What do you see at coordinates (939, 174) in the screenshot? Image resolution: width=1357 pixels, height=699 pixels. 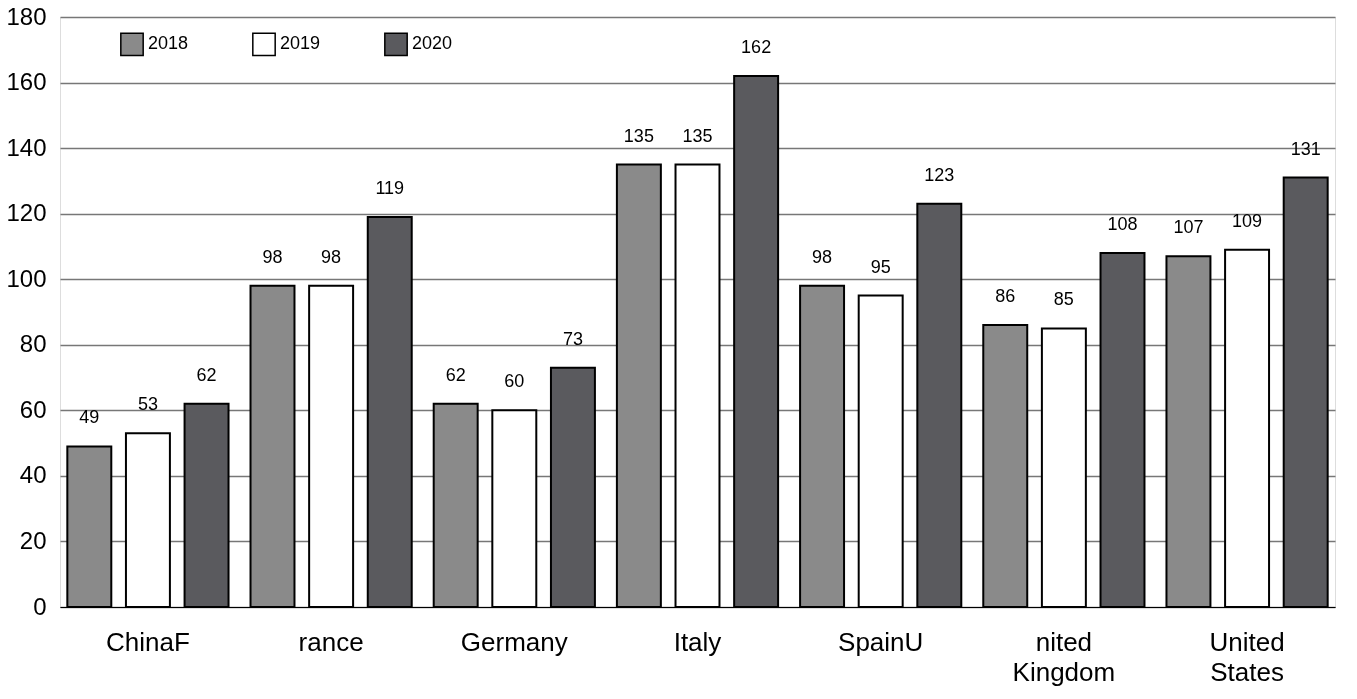 I see `data-label: 123` at bounding box center [939, 174].